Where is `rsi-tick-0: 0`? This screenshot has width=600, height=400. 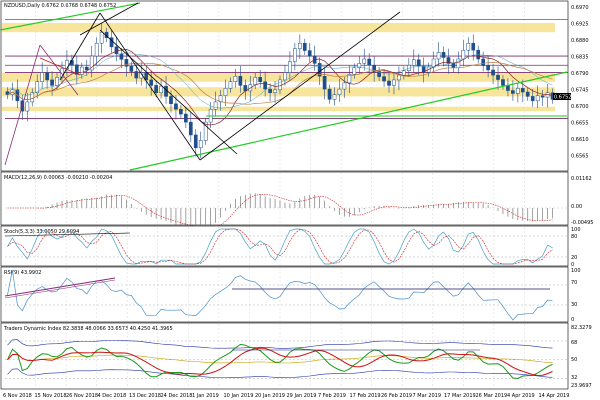
rsi-tick-0: 0 is located at coordinates (572, 320).